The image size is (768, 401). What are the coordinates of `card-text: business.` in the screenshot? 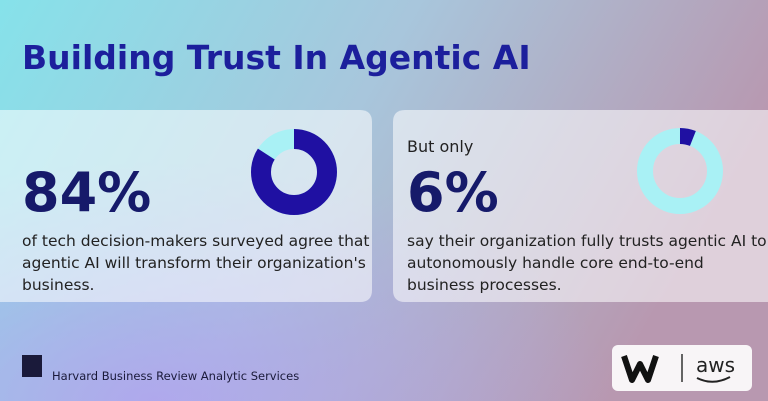 It's located at (58, 285).